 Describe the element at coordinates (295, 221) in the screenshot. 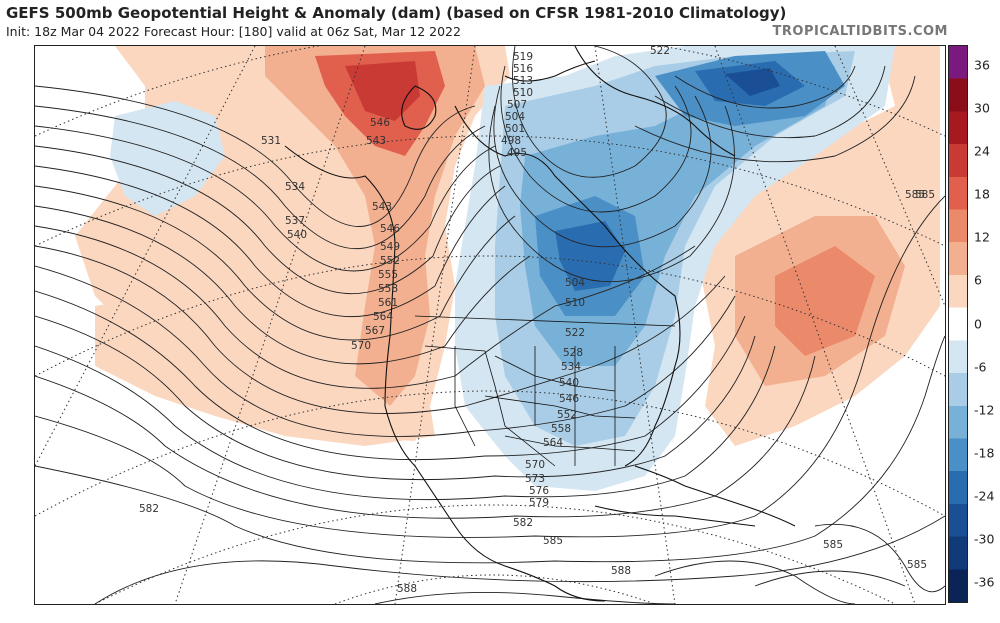

I see `contour-label: 537` at that location.